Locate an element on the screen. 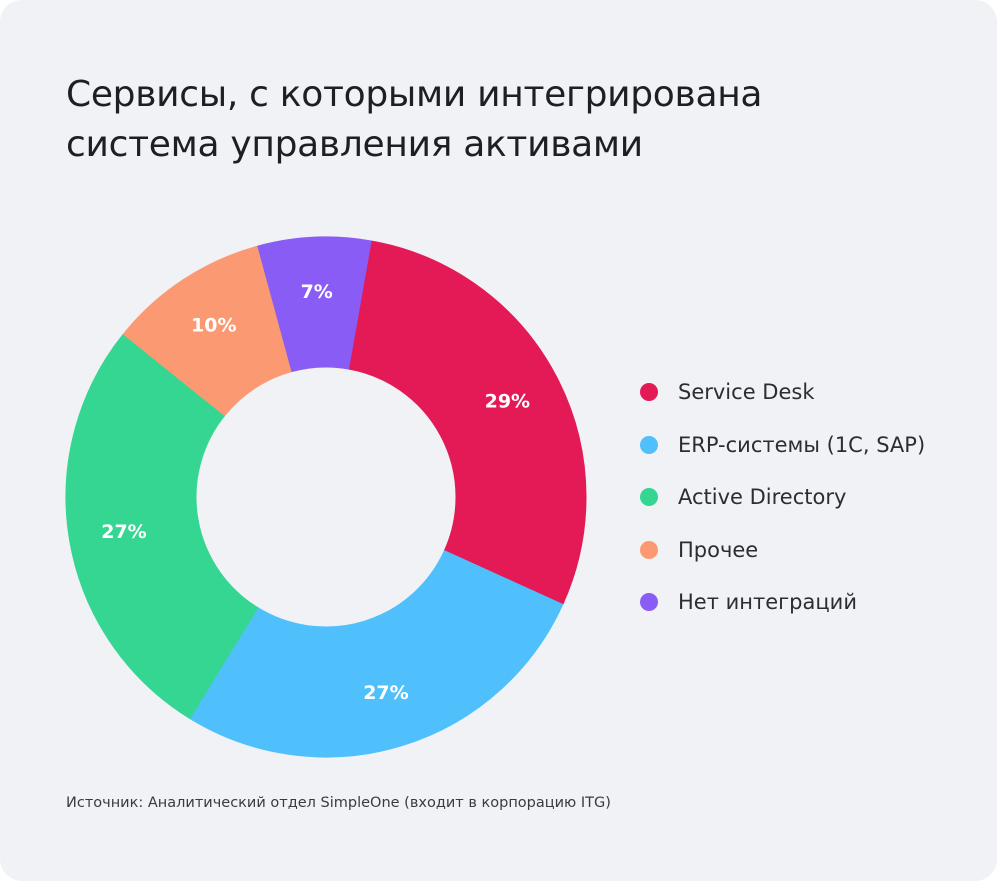 This screenshot has height=881, width=997. legend-label: Прочее is located at coordinates (718, 549).